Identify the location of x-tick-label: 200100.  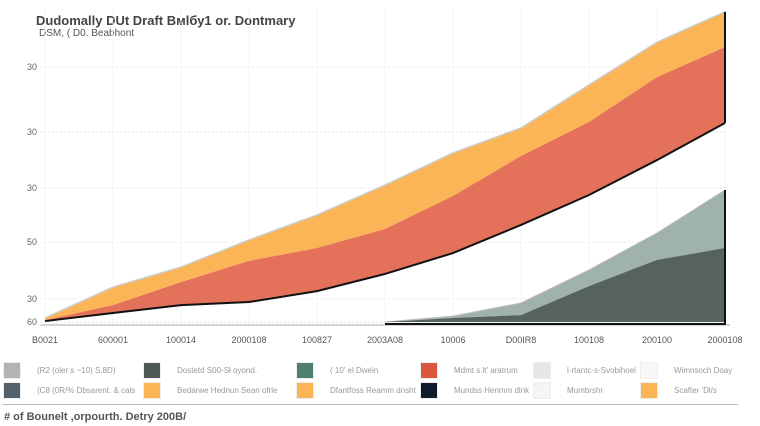
(657, 340).